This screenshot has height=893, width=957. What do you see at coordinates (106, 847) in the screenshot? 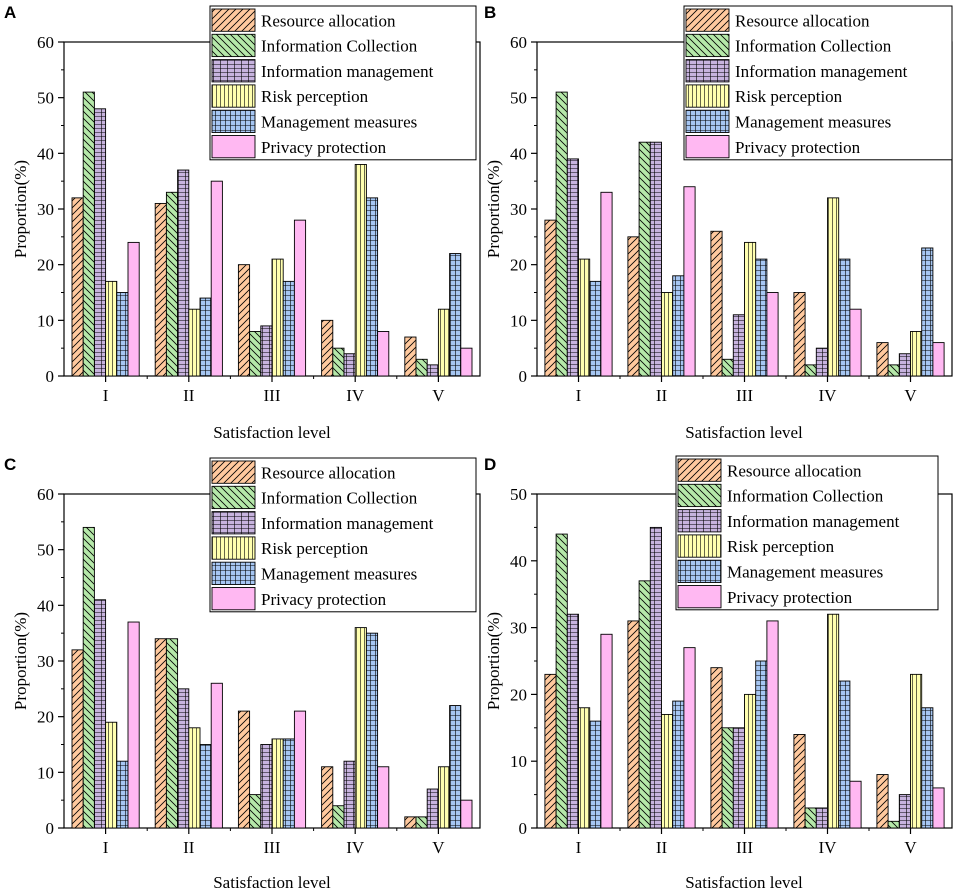
I see `x-tick-label: I` at bounding box center [106, 847].